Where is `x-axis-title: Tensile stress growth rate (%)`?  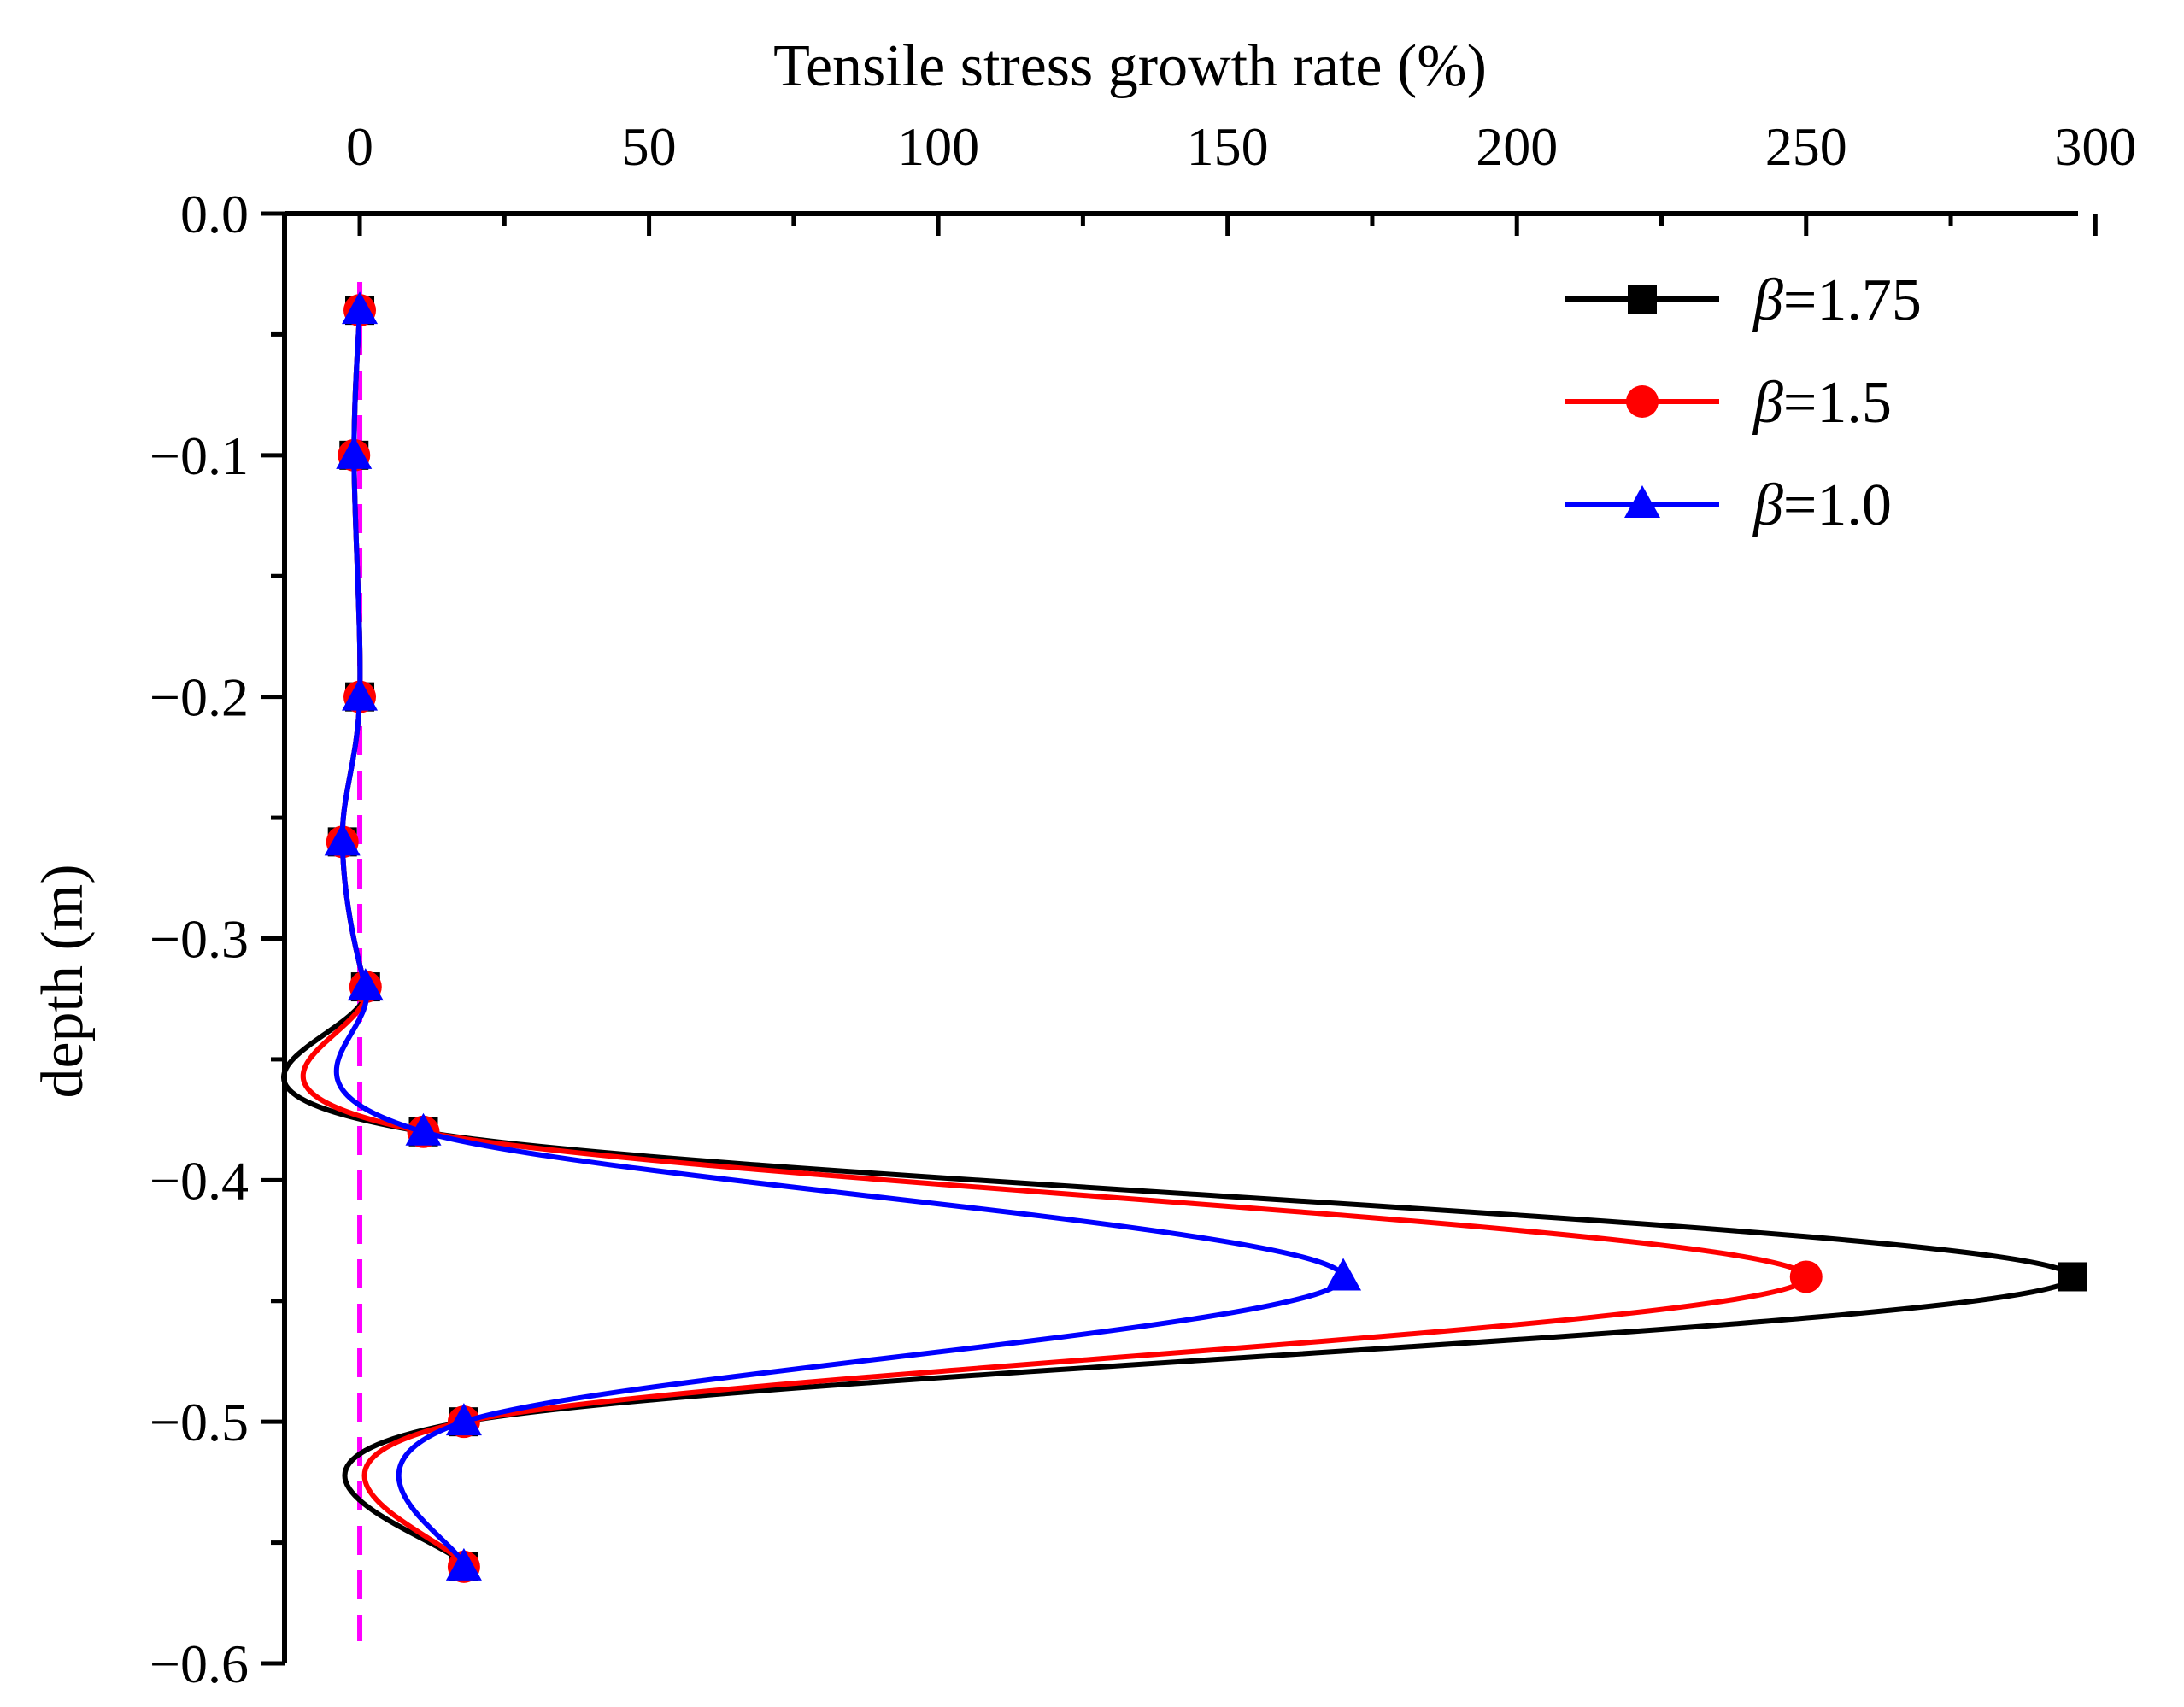
x-axis-title: Tensile stress growth rate (%) is located at coordinates (1130, 66).